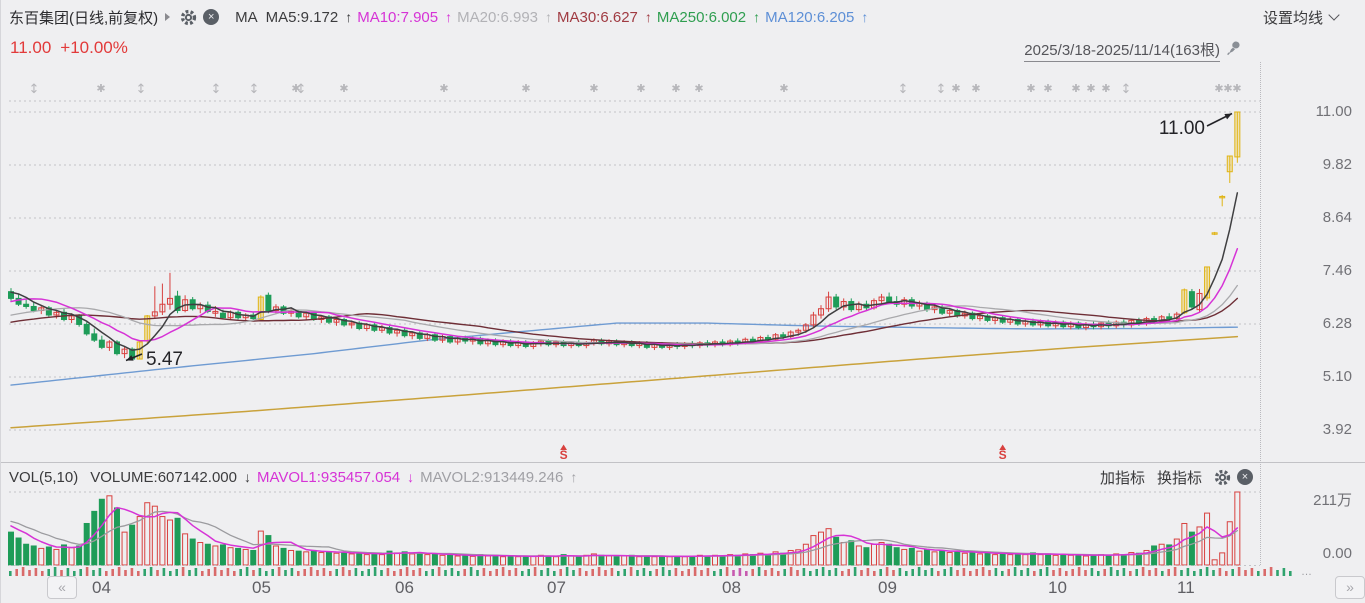 The height and width of the screenshot is (603, 1365). Describe the element at coordinates (1234, 50) in the screenshot. I see `pin-icon` at that location.